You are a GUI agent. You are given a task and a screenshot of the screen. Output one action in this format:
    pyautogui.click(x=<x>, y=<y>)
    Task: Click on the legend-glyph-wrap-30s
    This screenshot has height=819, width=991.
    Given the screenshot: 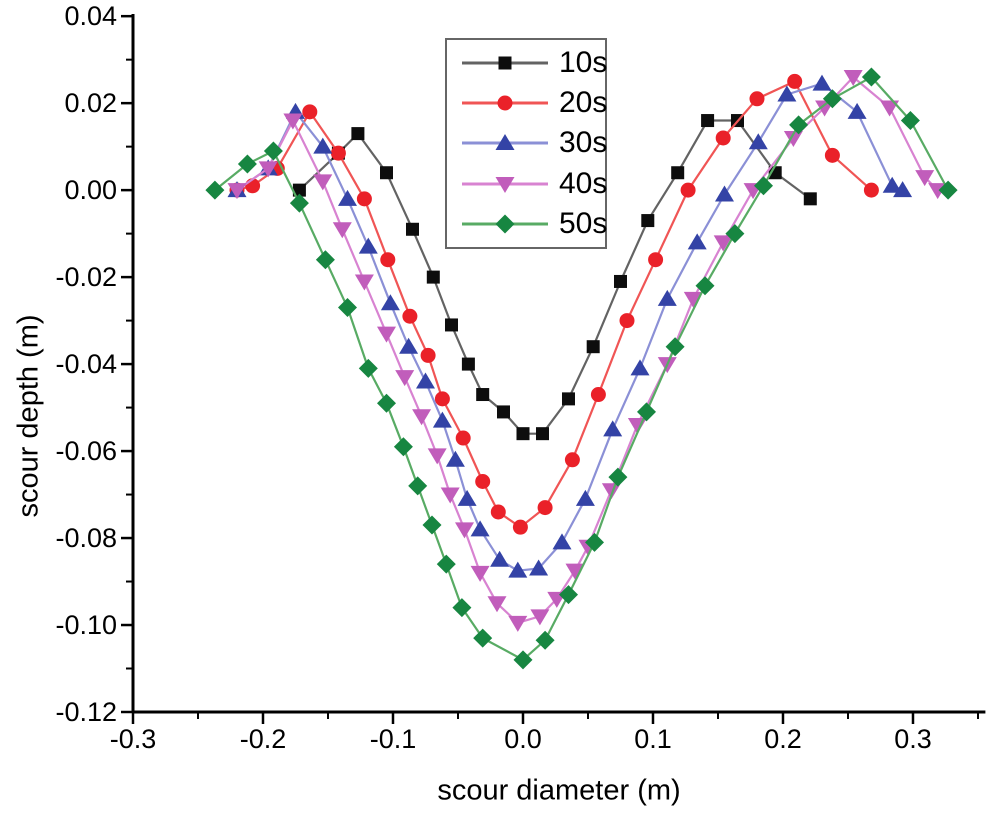 What is the action you would take?
    pyautogui.click(x=505, y=142)
    